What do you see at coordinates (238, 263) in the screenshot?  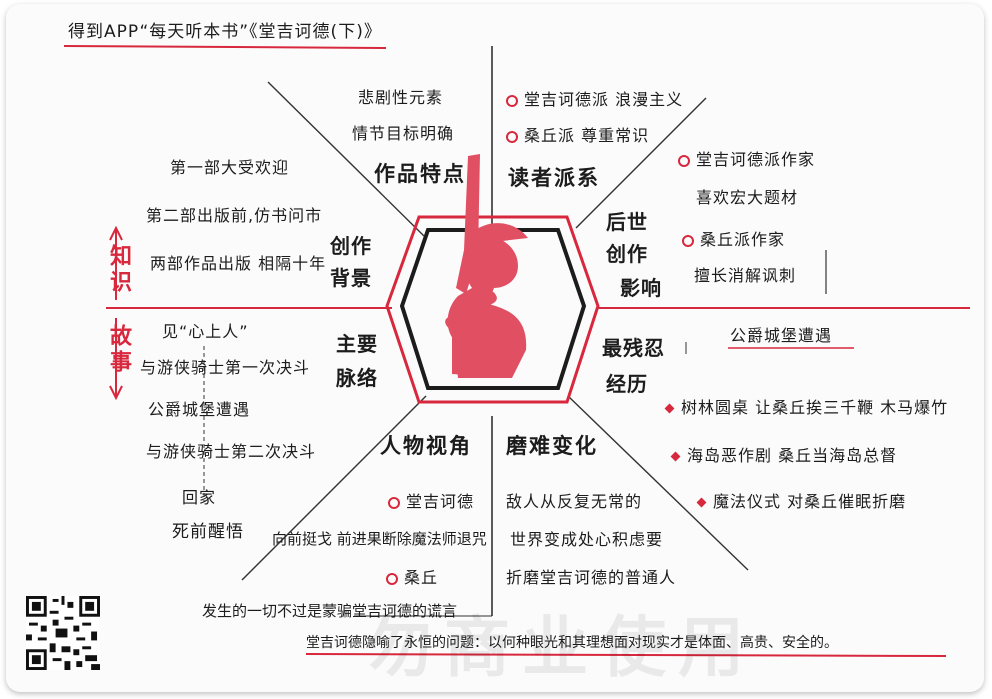 I see `background-item-3: 两部作品出版 相隔十年` at bounding box center [238, 263].